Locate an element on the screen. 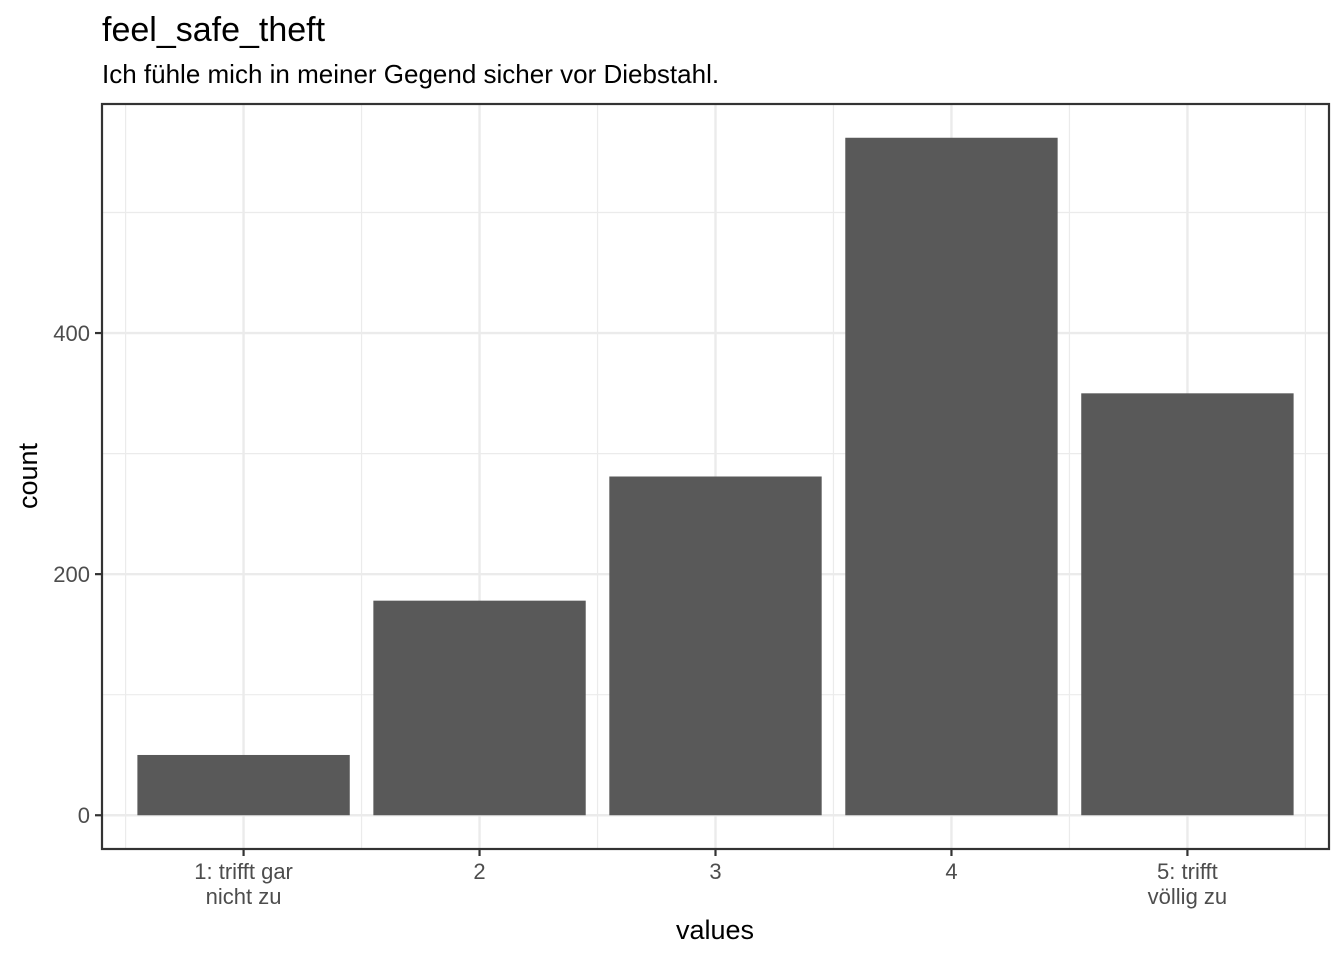 This screenshot has width=1344, height=960. x-tick-label: 1: trifft gar nicht zu is located at coordinates (243, 884).